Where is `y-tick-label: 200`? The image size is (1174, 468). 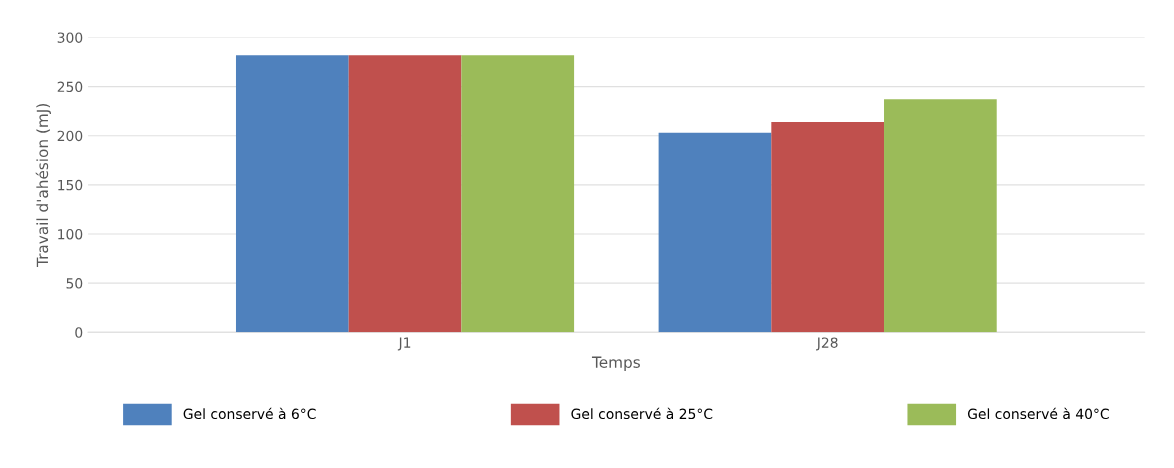
y-tick-label: 200 is located at coordinates (70, 136).